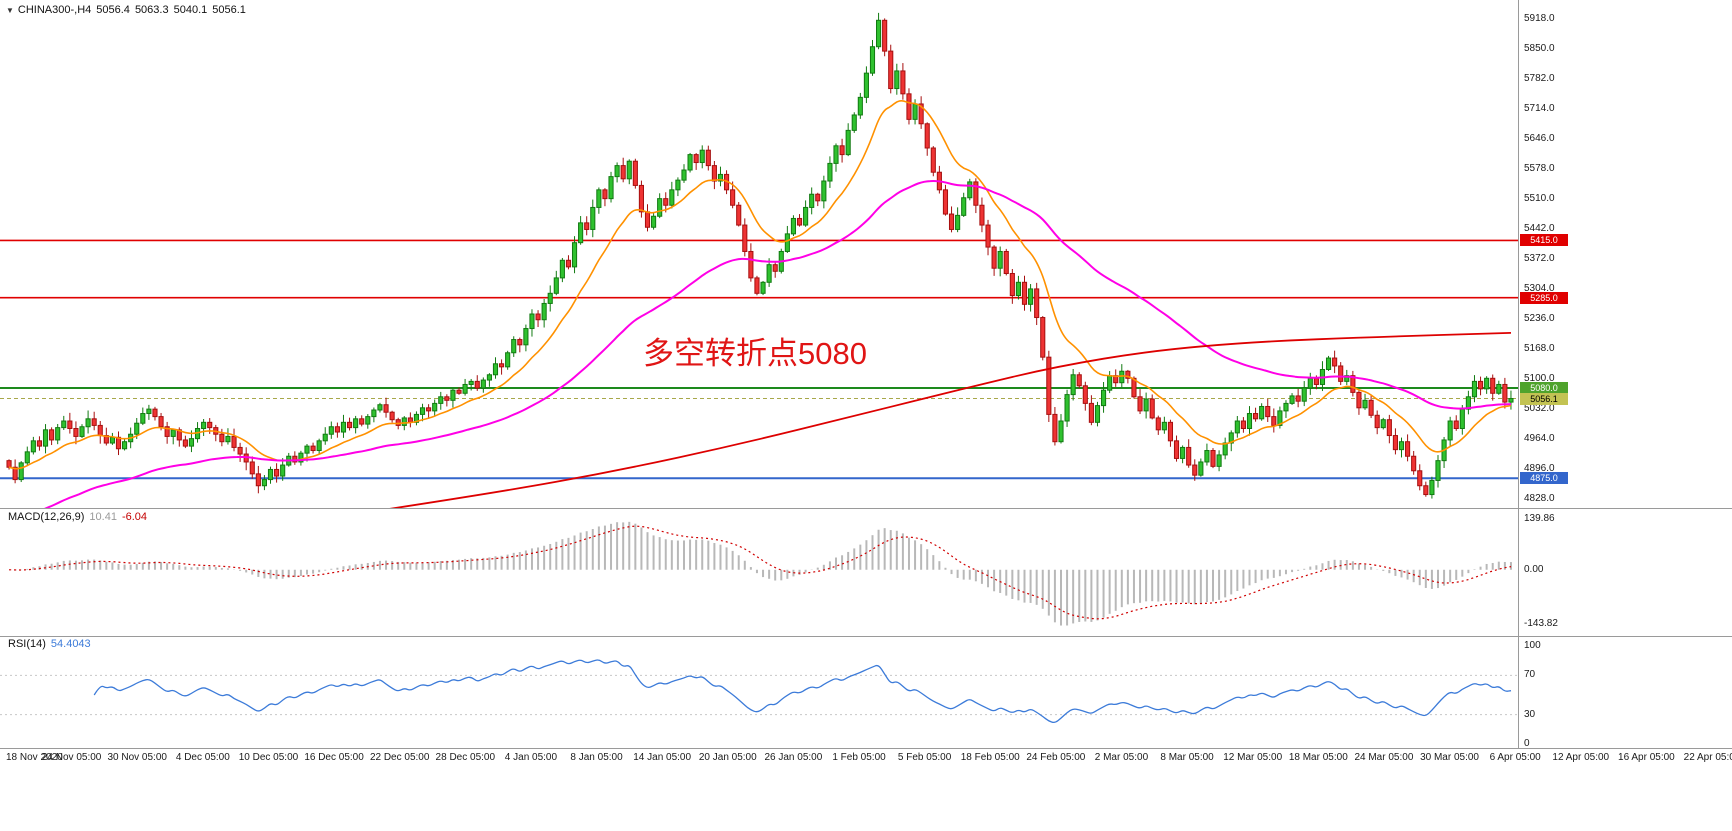 The image size is (1732, 831). What do you see at coordinates (950, 420) in the screenshot?
I see `ma-slow-line` at bounding box center [950, 420].